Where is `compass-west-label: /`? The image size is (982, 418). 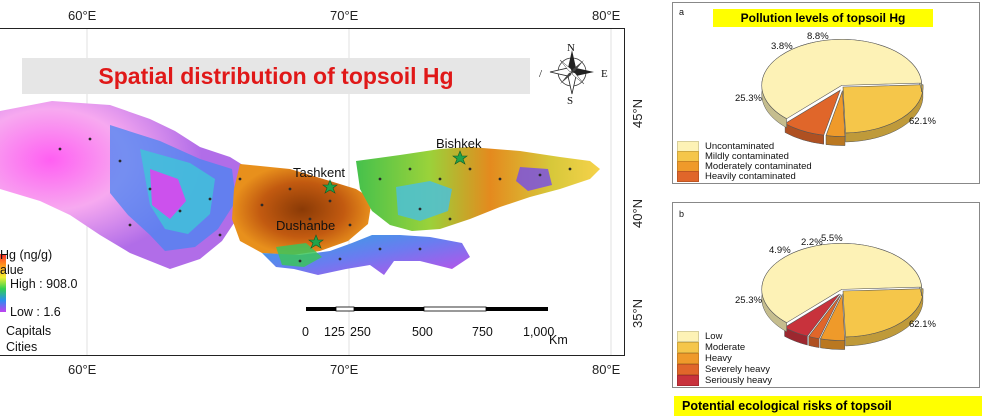 compass-west-label: / is located at coordinates (541, 74).